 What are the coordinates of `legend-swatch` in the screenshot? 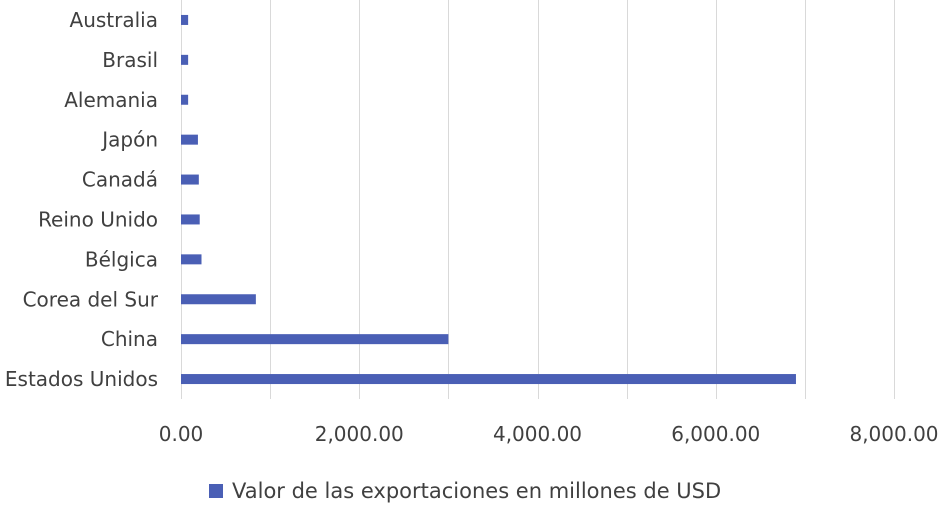 It's located at (216, 491).